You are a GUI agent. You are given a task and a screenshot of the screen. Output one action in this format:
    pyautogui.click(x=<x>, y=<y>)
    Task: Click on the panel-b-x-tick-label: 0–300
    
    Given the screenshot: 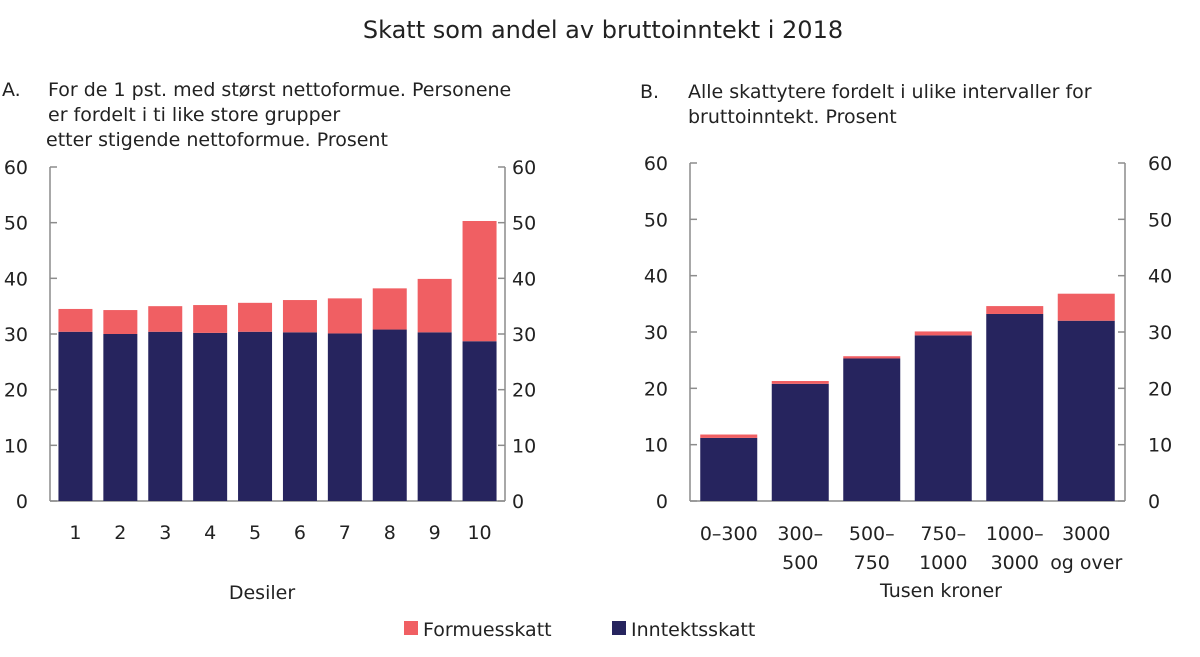 What is the action you would take?
    pyautogui.click(x=729, y=534)
    